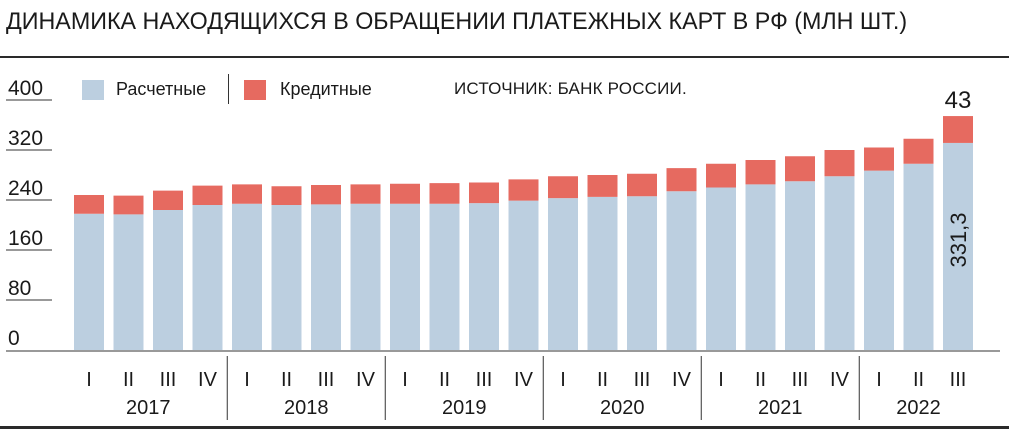 This screenshot has width=1009, height=430. What do you see at coordinates (255, 90) in the screenshot?
I see `legend-swatch-credit` at bounding box center [255, 90].